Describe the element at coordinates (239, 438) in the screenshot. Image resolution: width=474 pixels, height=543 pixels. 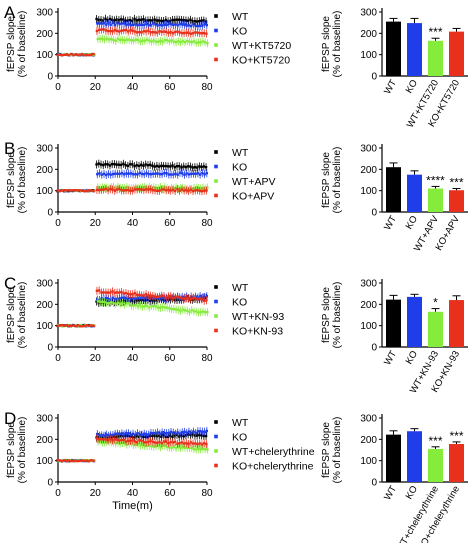
I see `legend-label: KO` at that location.